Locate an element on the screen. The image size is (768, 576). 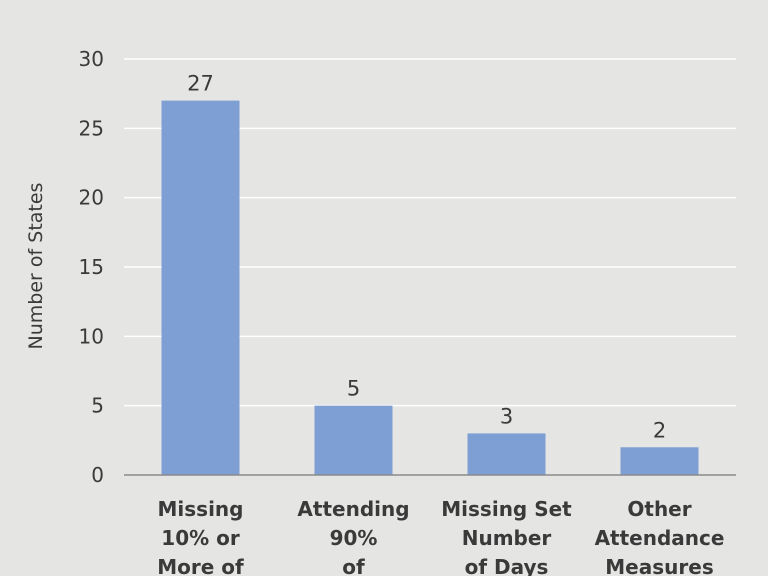
y-tick-label: 0 is located at coordinates (97, 475).